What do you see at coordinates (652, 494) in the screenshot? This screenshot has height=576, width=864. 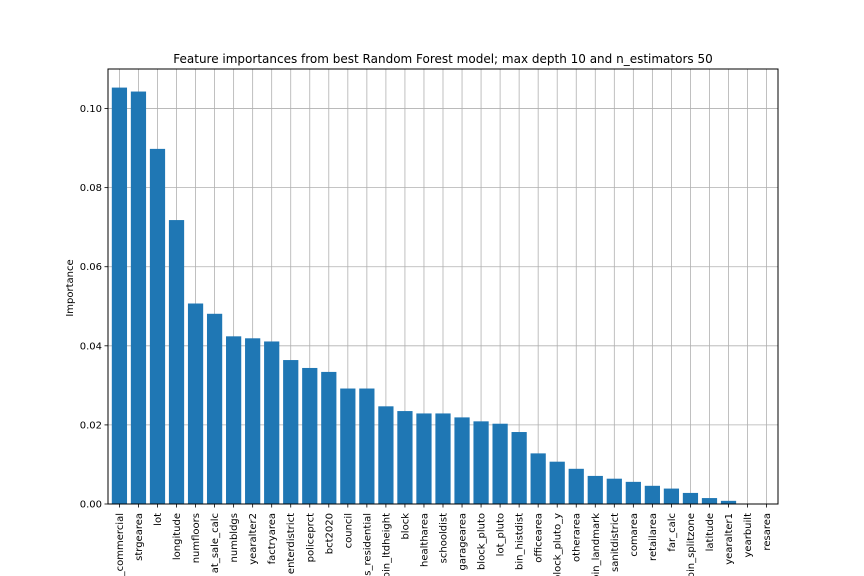 I see `bar-retailarea` at bounding box center [652, 494].